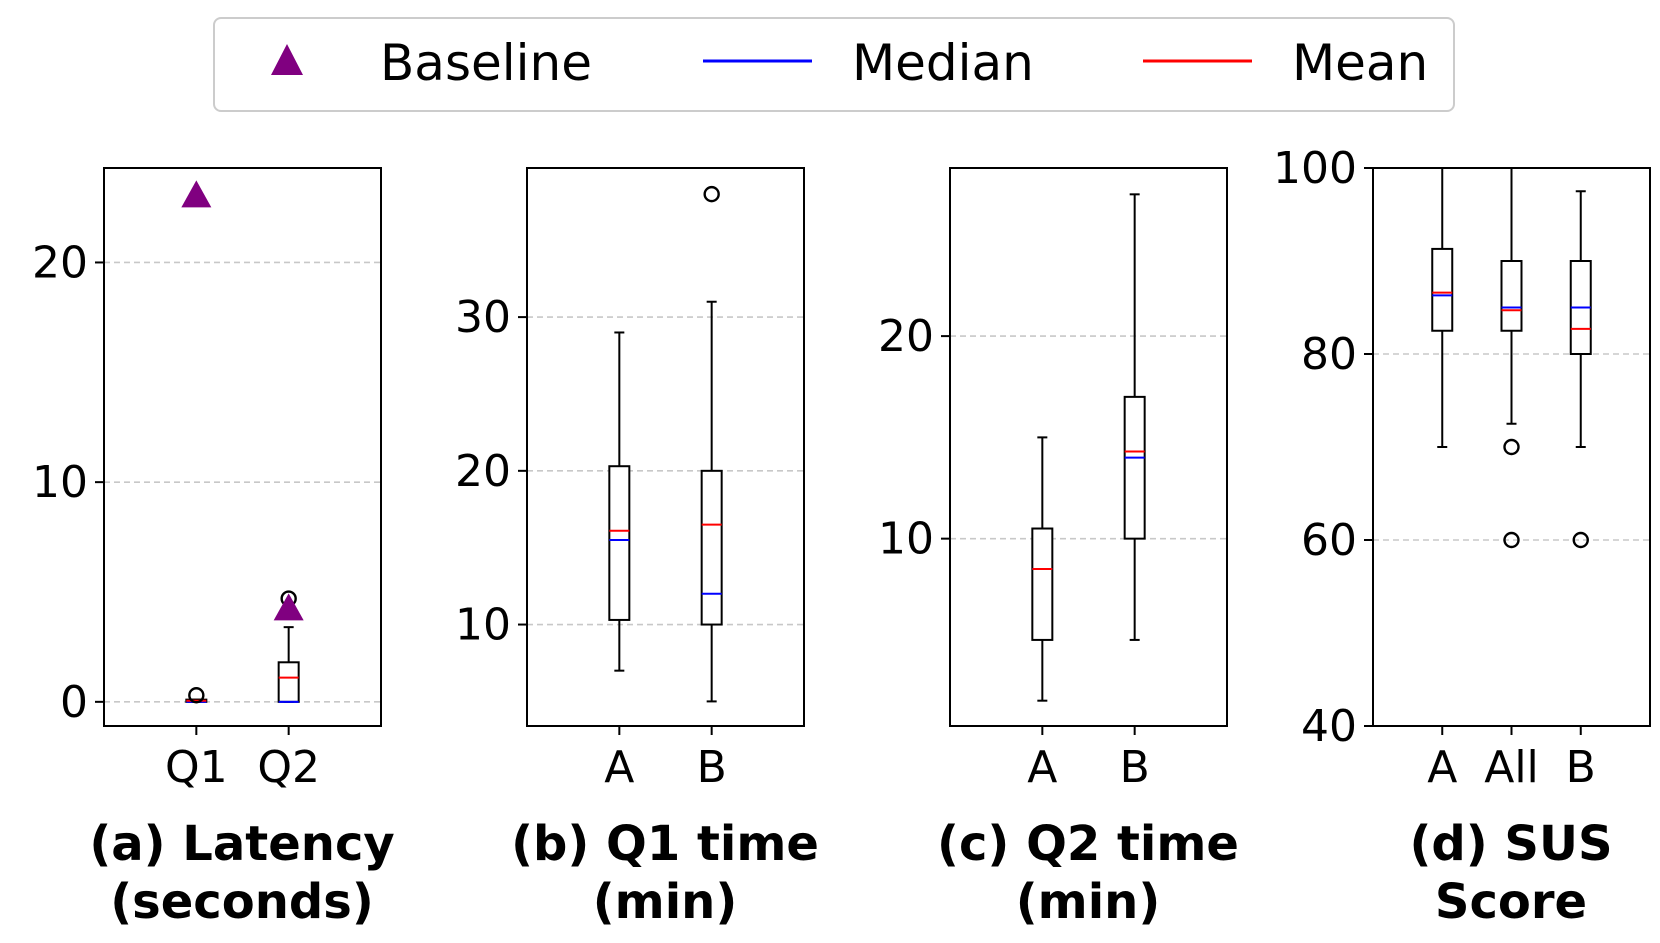  What do you see at coordinates (287, 59) in the screenshot?
I see `legend-baseline-marker` at bounding box center [287, 59].